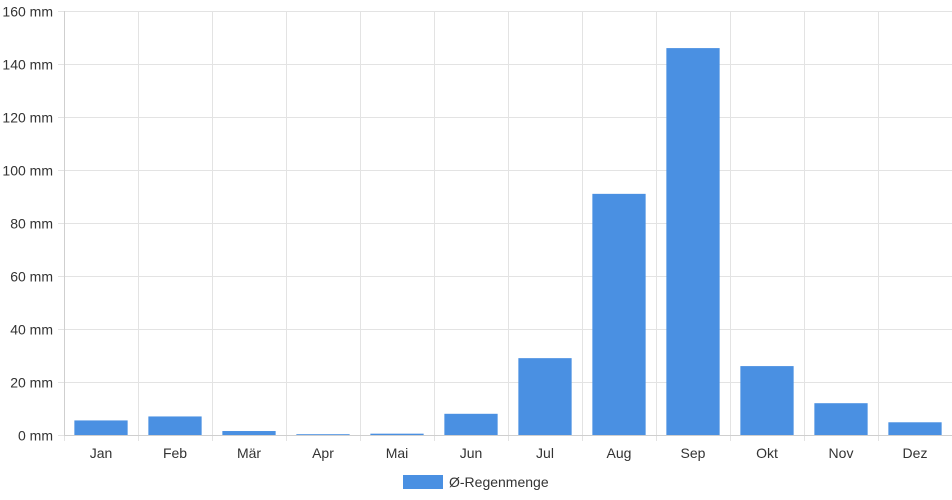  I want to click on x-tick-label: Jan, so click(101, 453).